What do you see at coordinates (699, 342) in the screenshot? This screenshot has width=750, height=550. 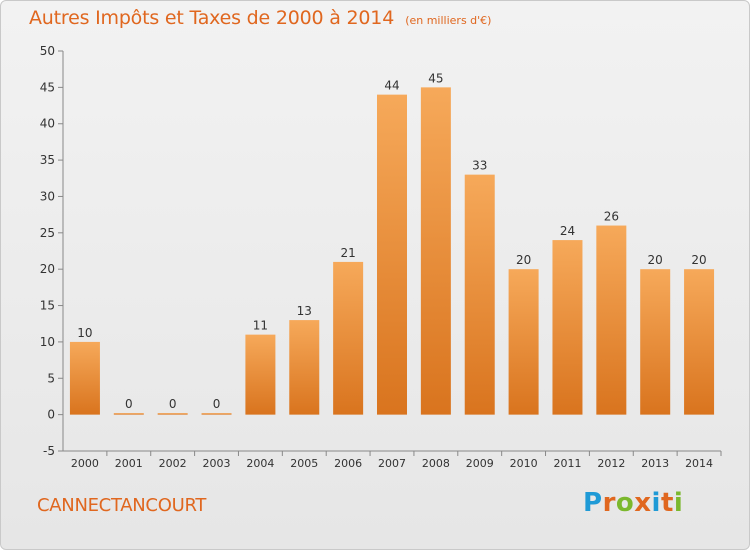 I see `bar-2014` at bounding box center [699, 342].